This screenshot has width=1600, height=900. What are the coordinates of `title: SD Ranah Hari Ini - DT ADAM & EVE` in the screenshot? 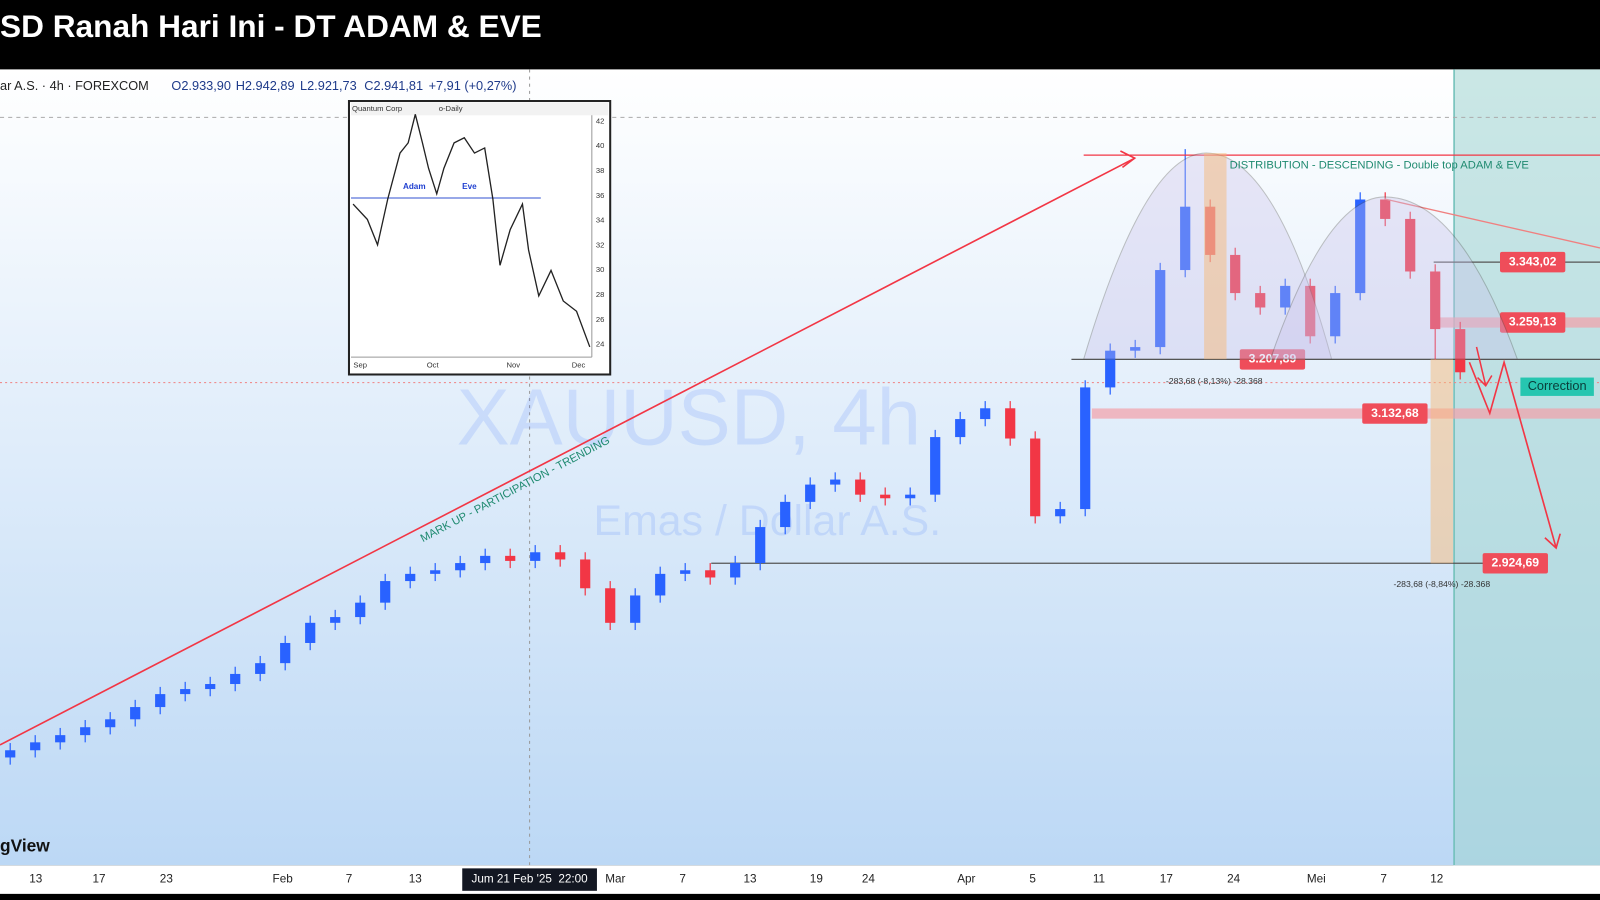 It's located at (271, 26).